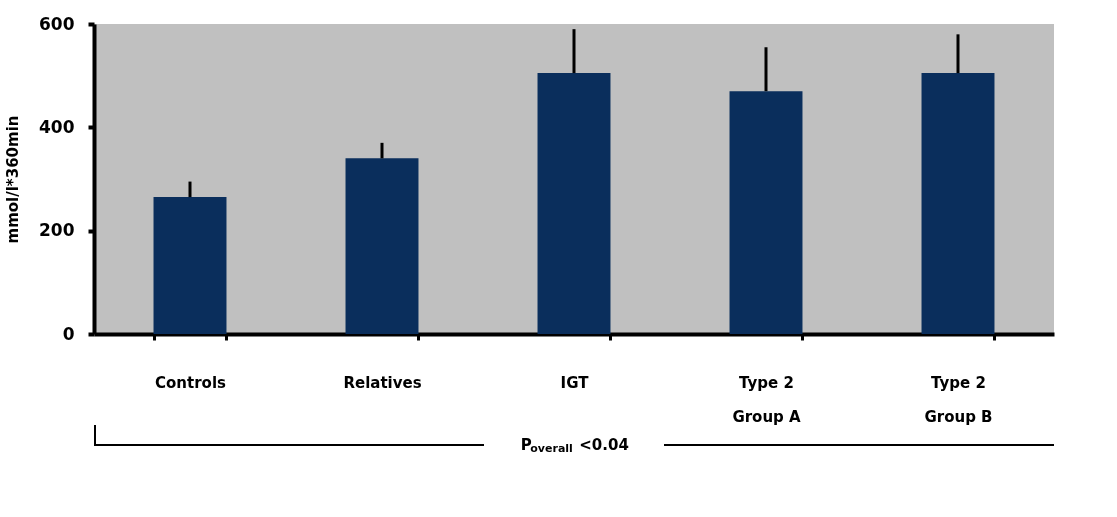  I want to click on x-tick-label: Controls, so click(191, 382).